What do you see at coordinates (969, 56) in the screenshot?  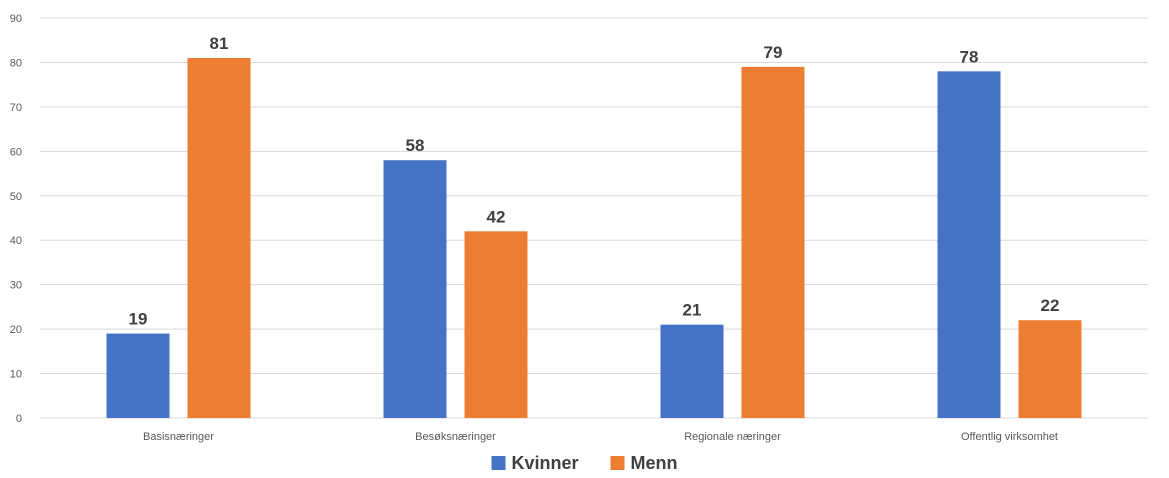 I see `data-label: 78` at bounding box center [969, 56].